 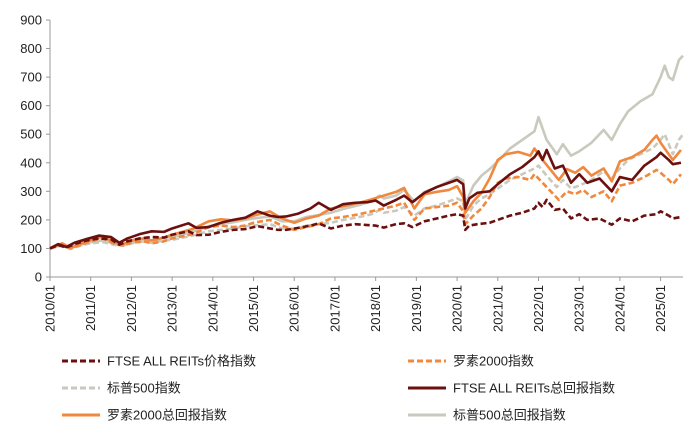 I want to click on x-tick-label: 2011/01, so click(x=90, y=308).